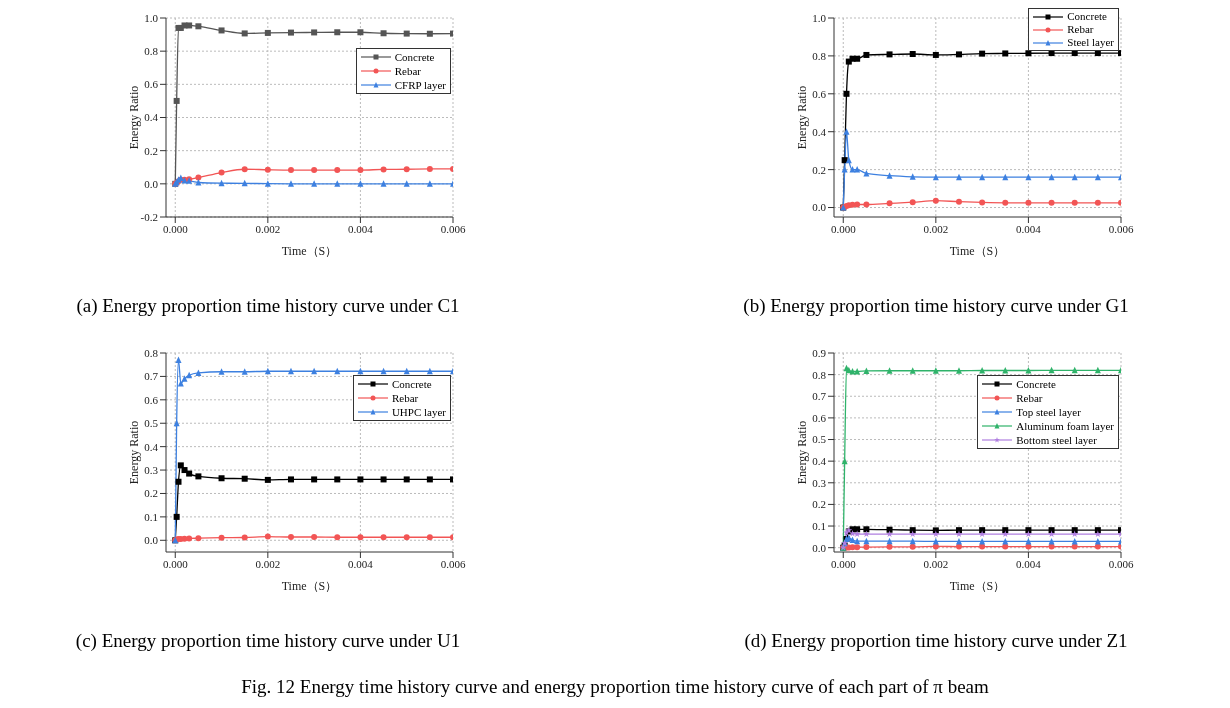  I want to click on legend-label: Aluminum foam layer, so click(1065, 426).